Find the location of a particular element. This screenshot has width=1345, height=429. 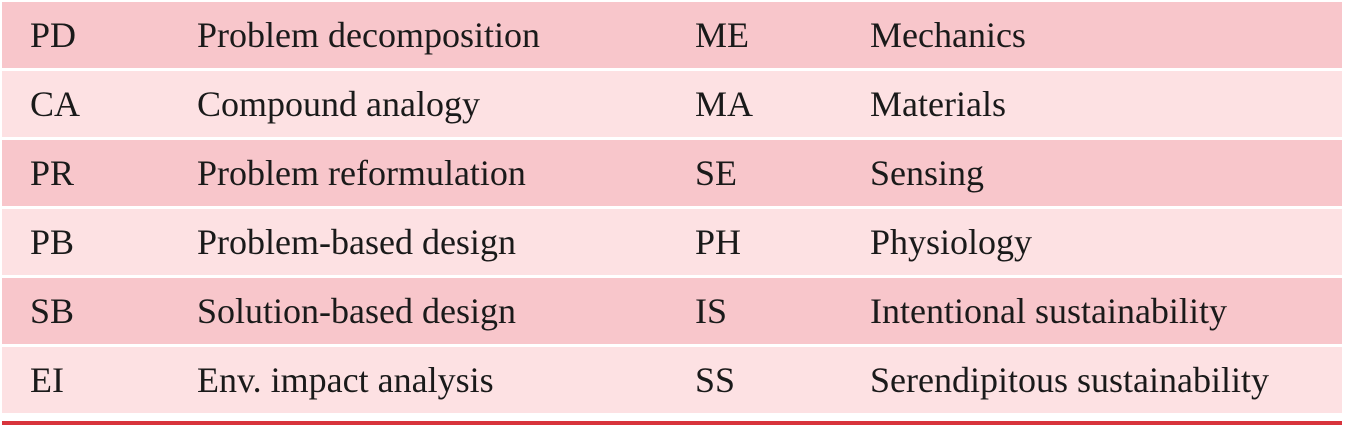

description: Physiology is located at coordinates (951, 242).